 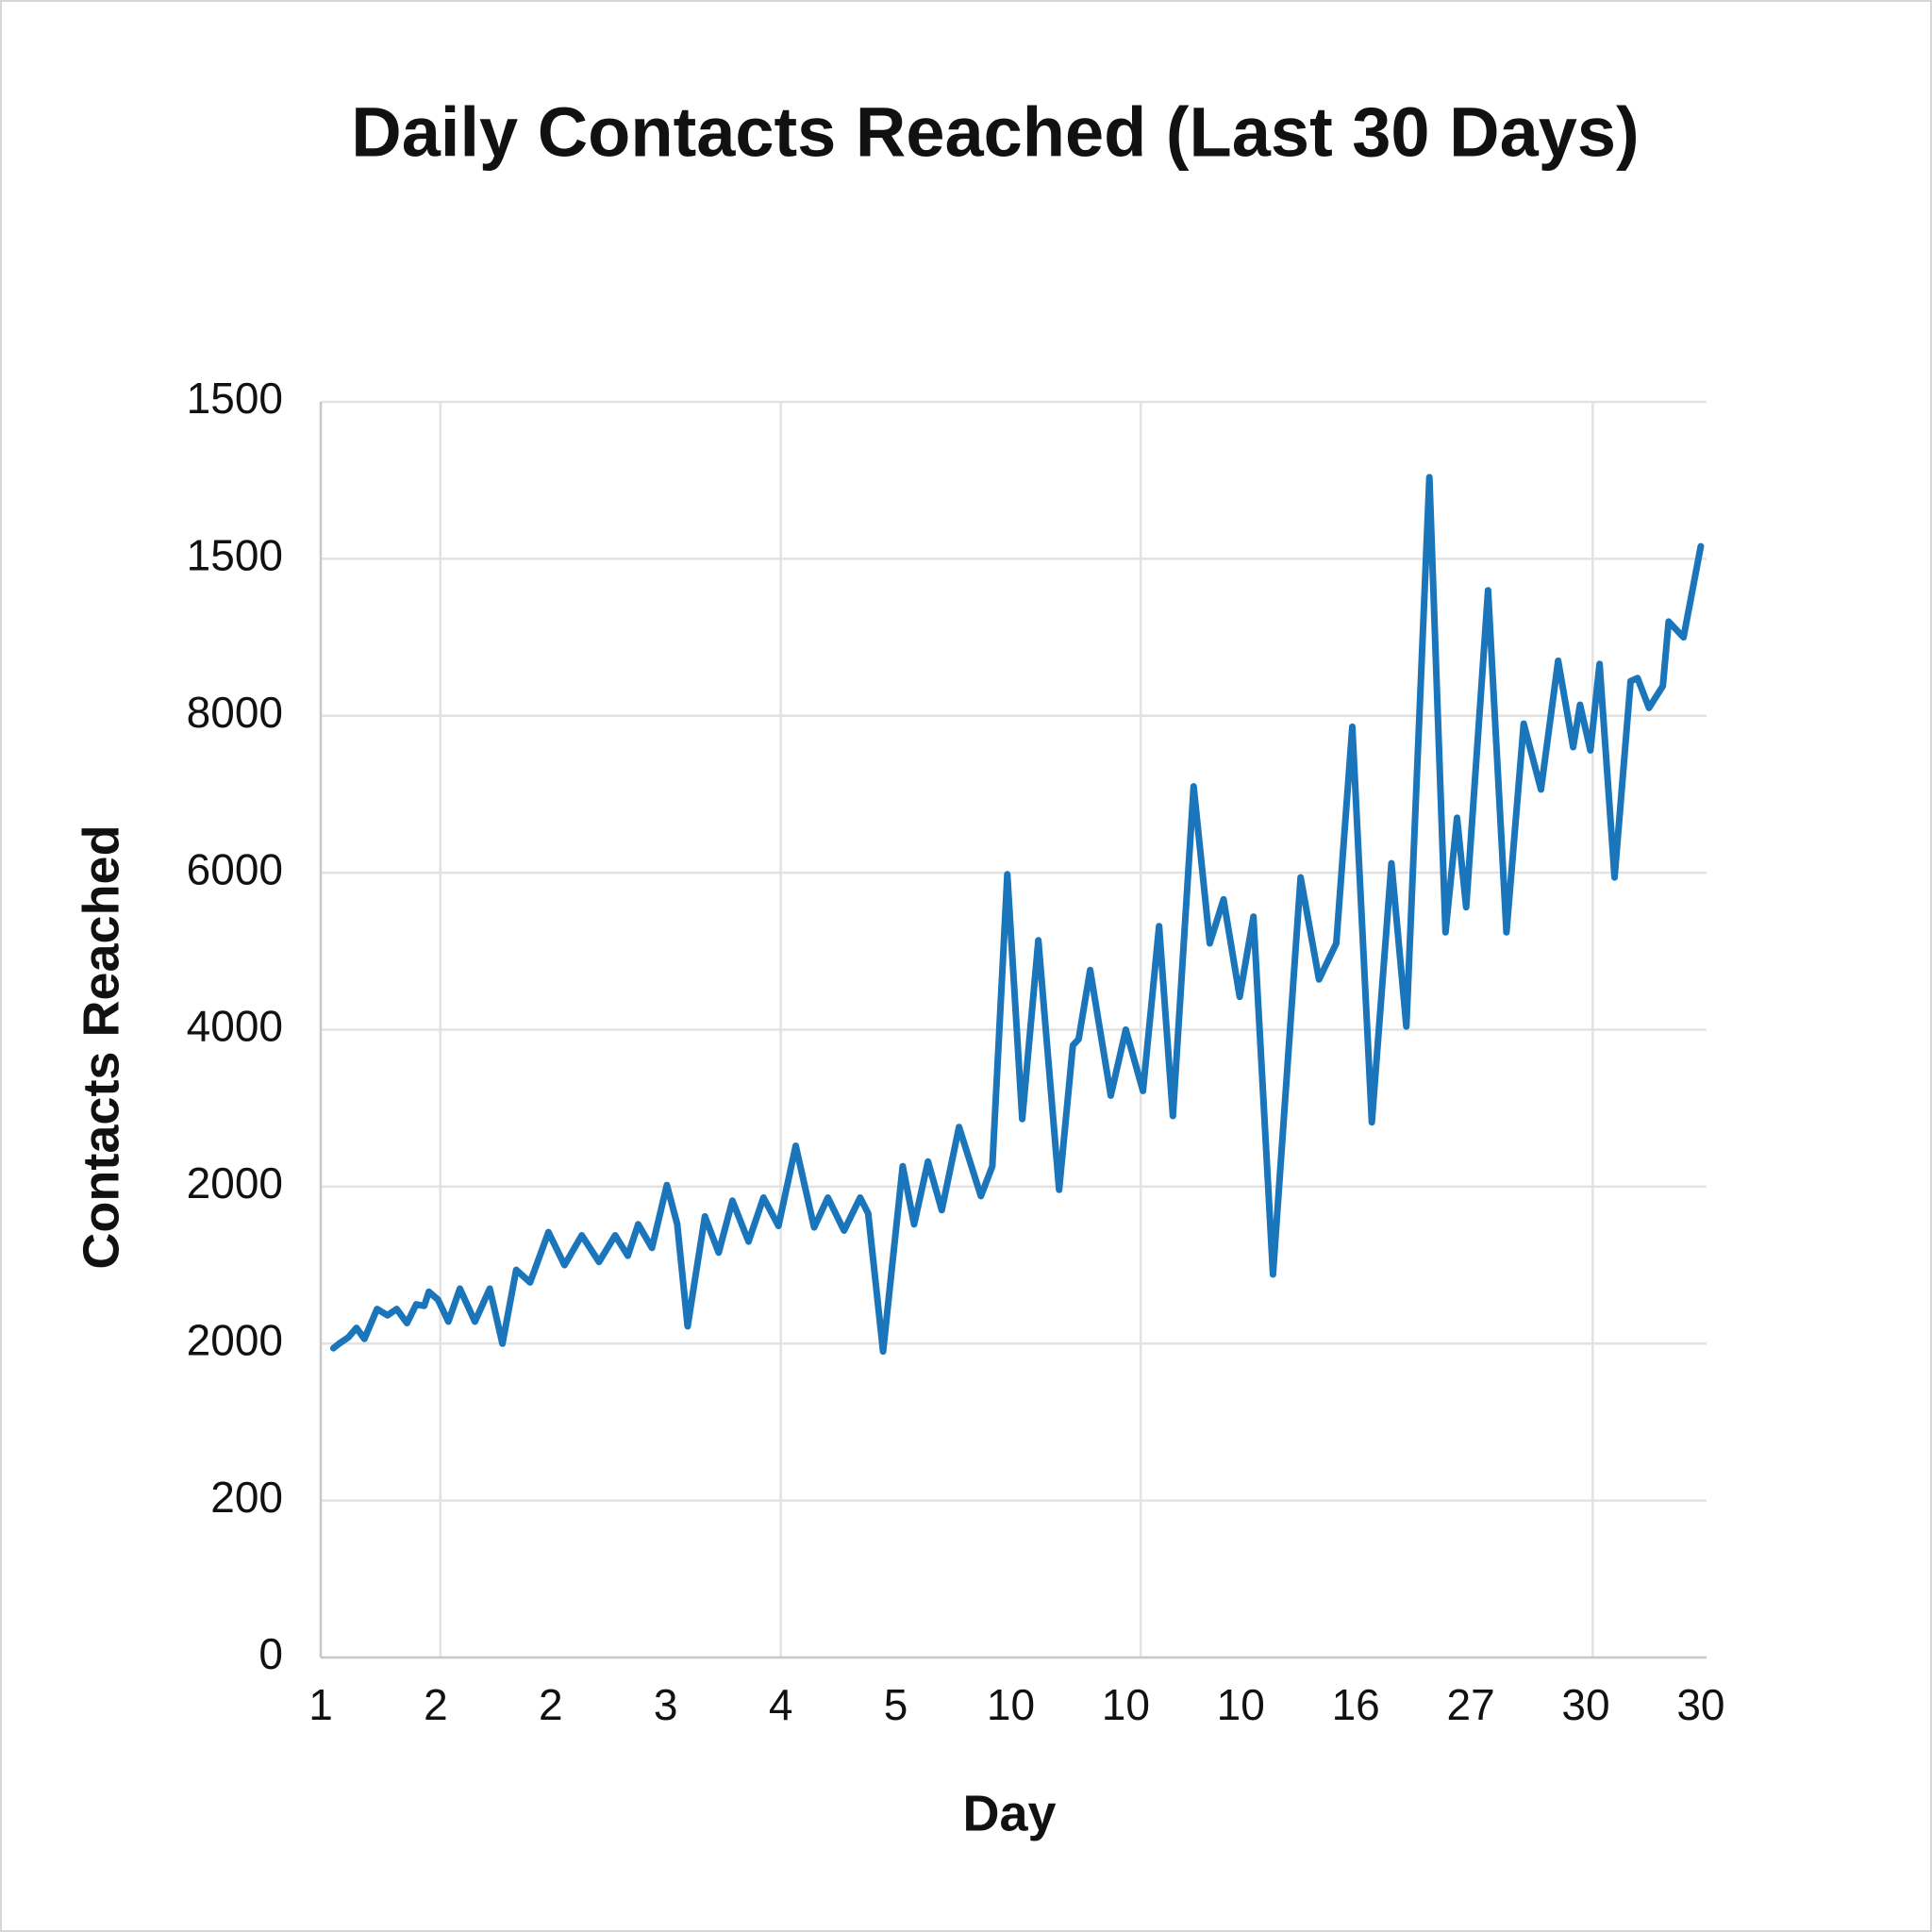 I want to click on x-tick-label: 5, so click(x=896, y=1704).